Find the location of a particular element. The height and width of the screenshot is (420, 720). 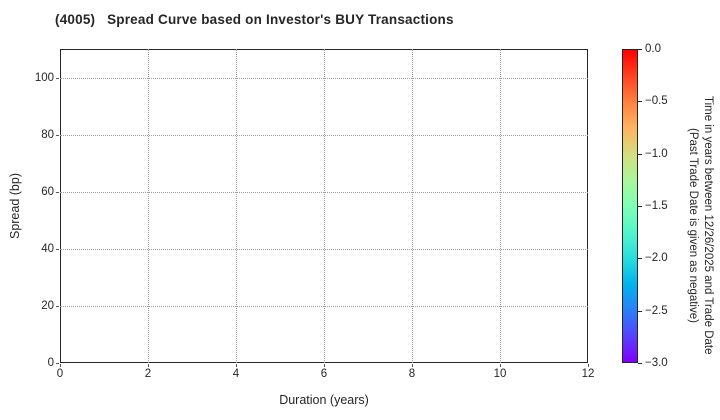

x-tick-label: 6 is located at coordinates (324, 374).